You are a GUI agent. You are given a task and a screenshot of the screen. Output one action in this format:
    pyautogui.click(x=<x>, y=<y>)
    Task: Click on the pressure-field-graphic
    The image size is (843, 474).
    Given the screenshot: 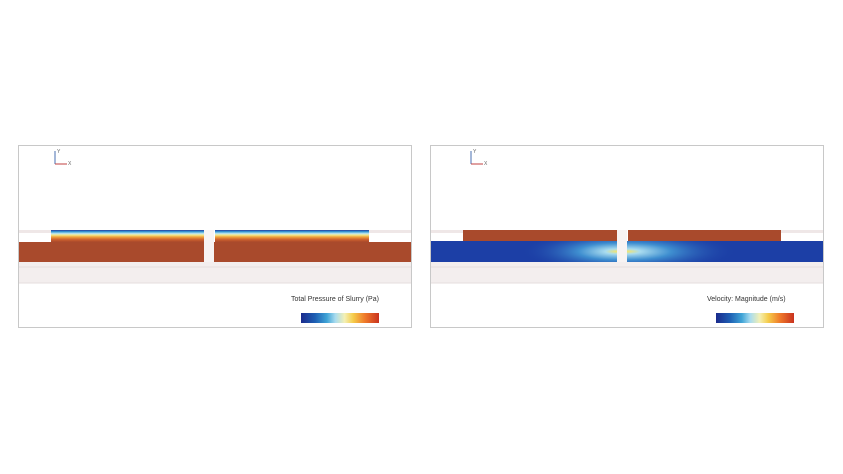 What is the action you would take?
    pyautogui.click(x=215, y=257)
    